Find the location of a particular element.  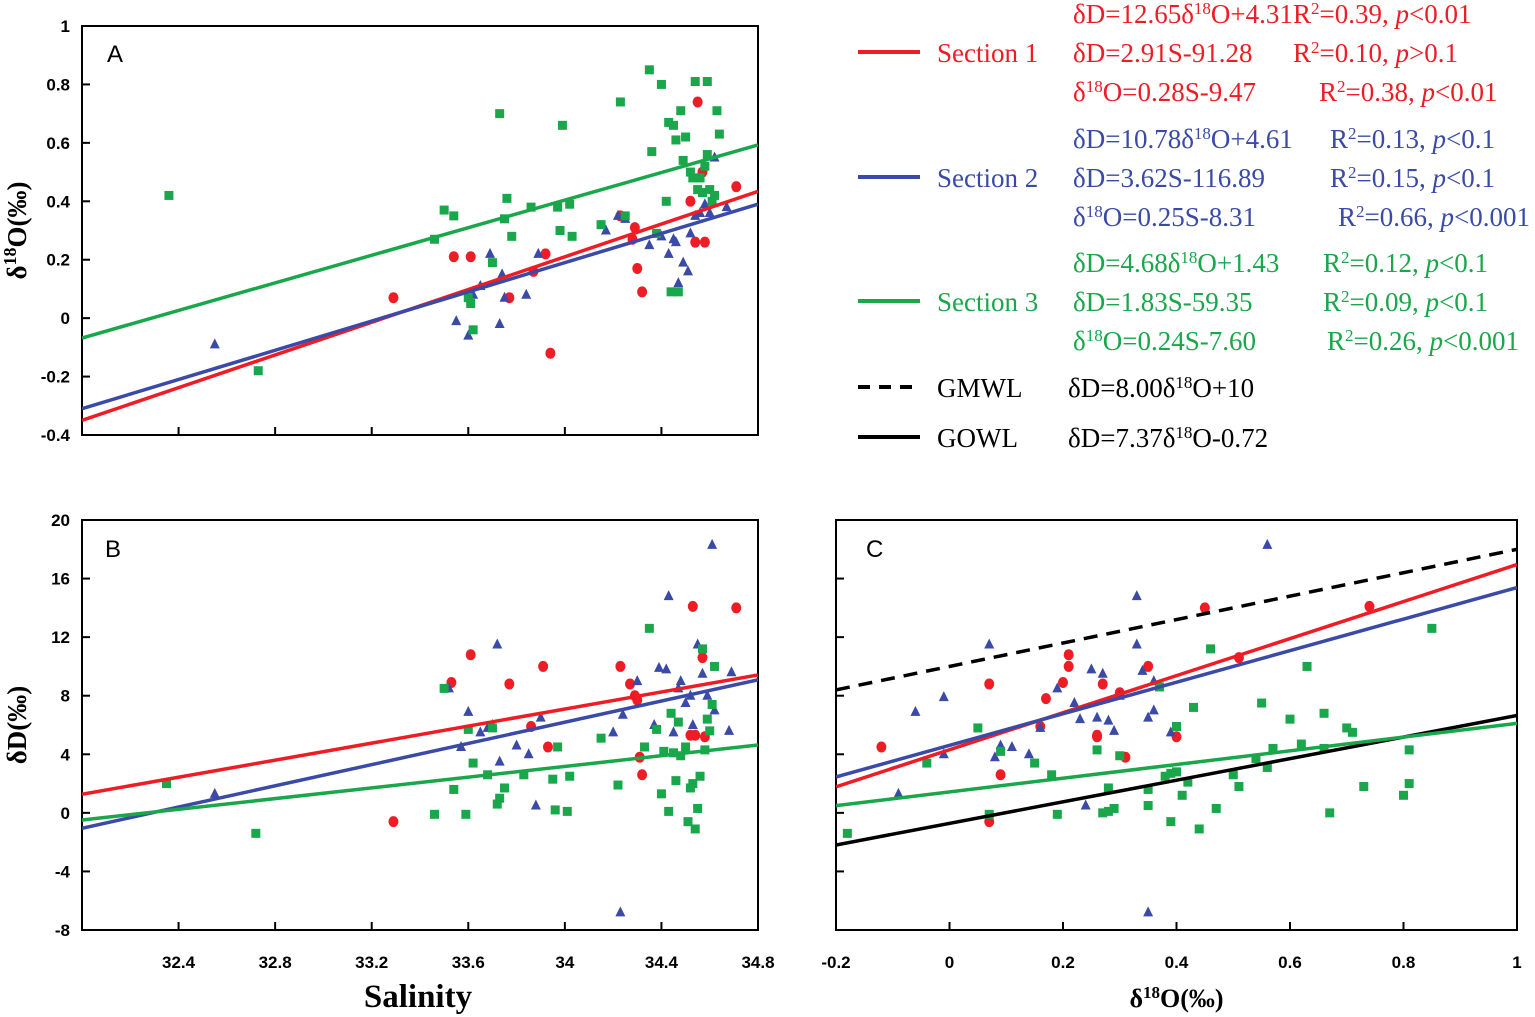

x-tick-label: 0.4 is located at coordinates (1177, 962).